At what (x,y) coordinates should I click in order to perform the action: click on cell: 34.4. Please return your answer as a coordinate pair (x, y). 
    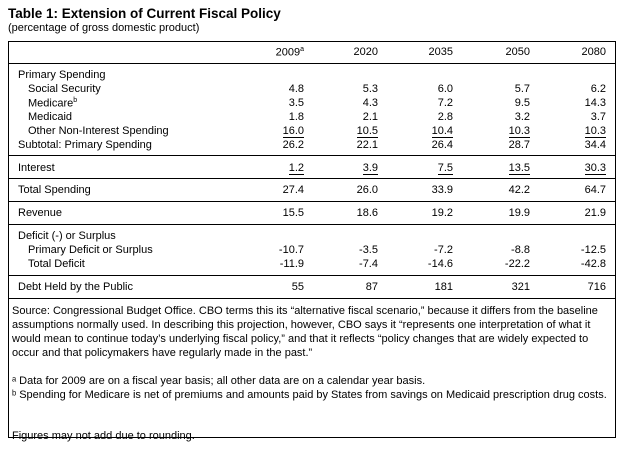
    Looking at the image, I should click on (595, 145).